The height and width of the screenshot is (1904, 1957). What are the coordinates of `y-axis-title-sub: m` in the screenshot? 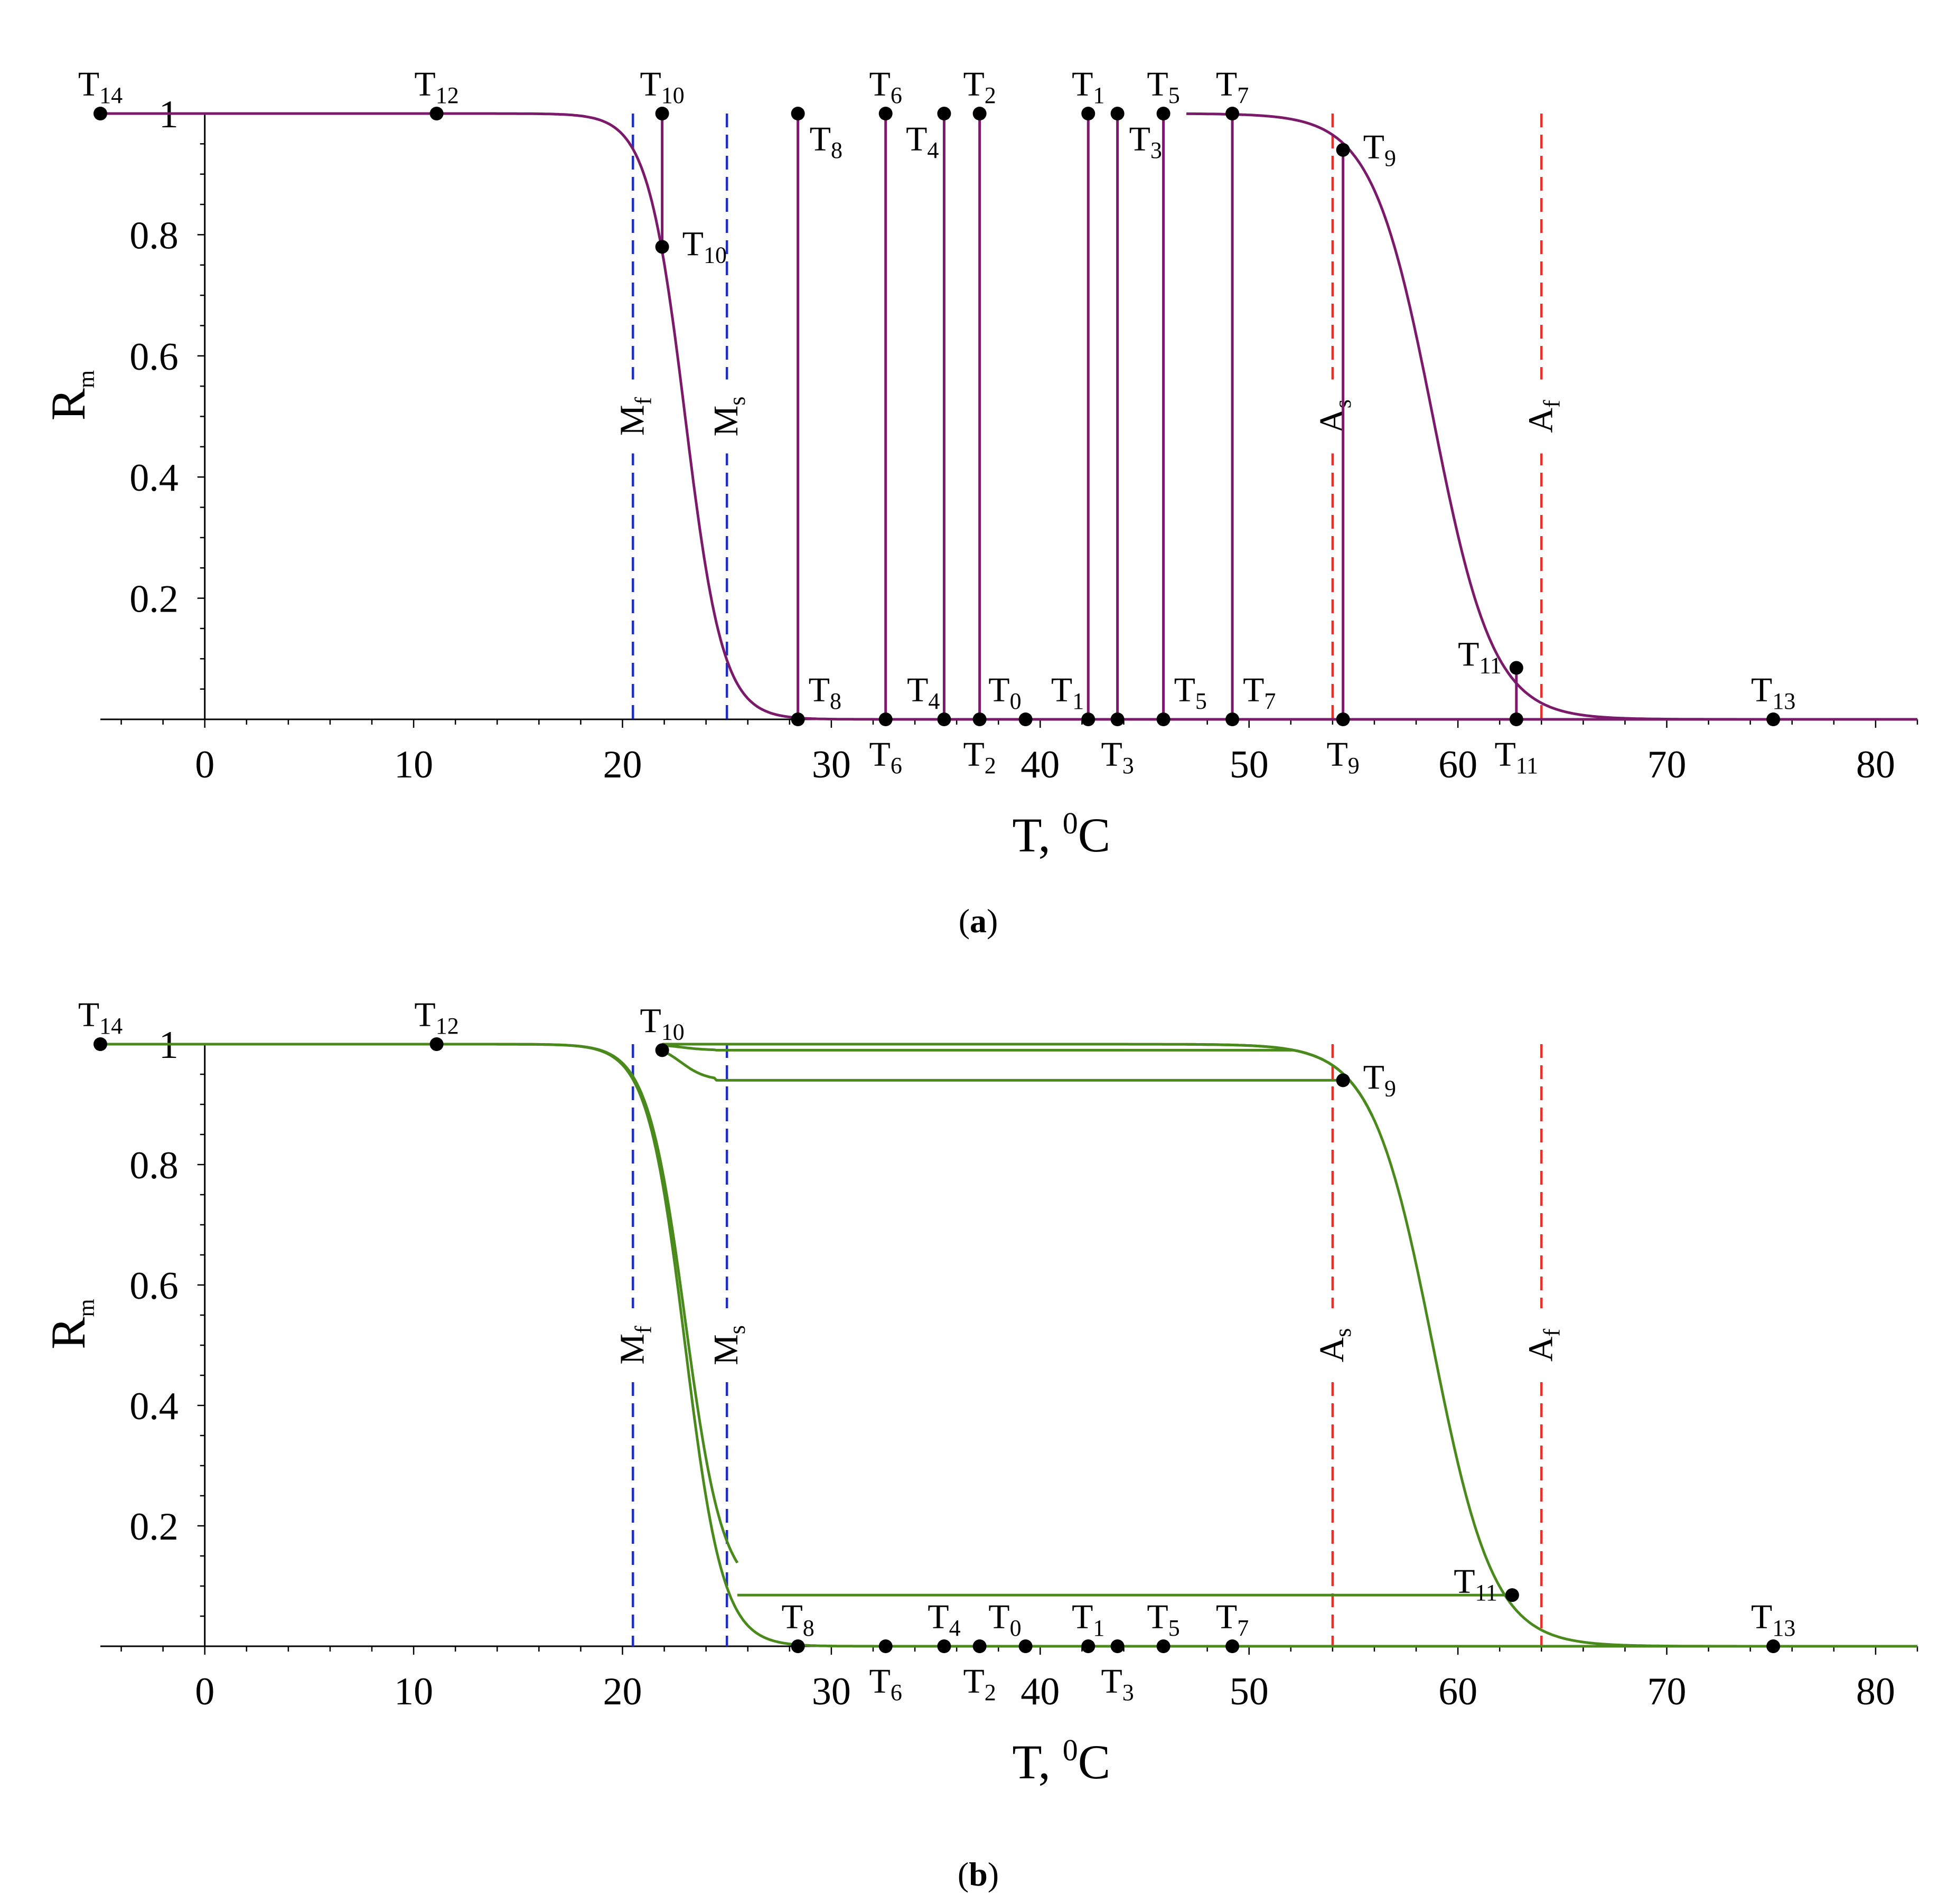 It's located at (86, 379).